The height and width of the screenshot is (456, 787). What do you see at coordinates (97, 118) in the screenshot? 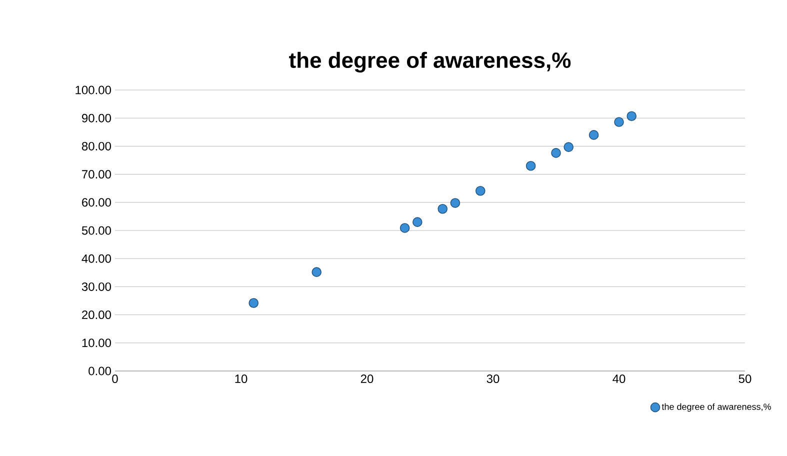
I see `y-tick-label: 90.00` at bounding box center [97, 118].